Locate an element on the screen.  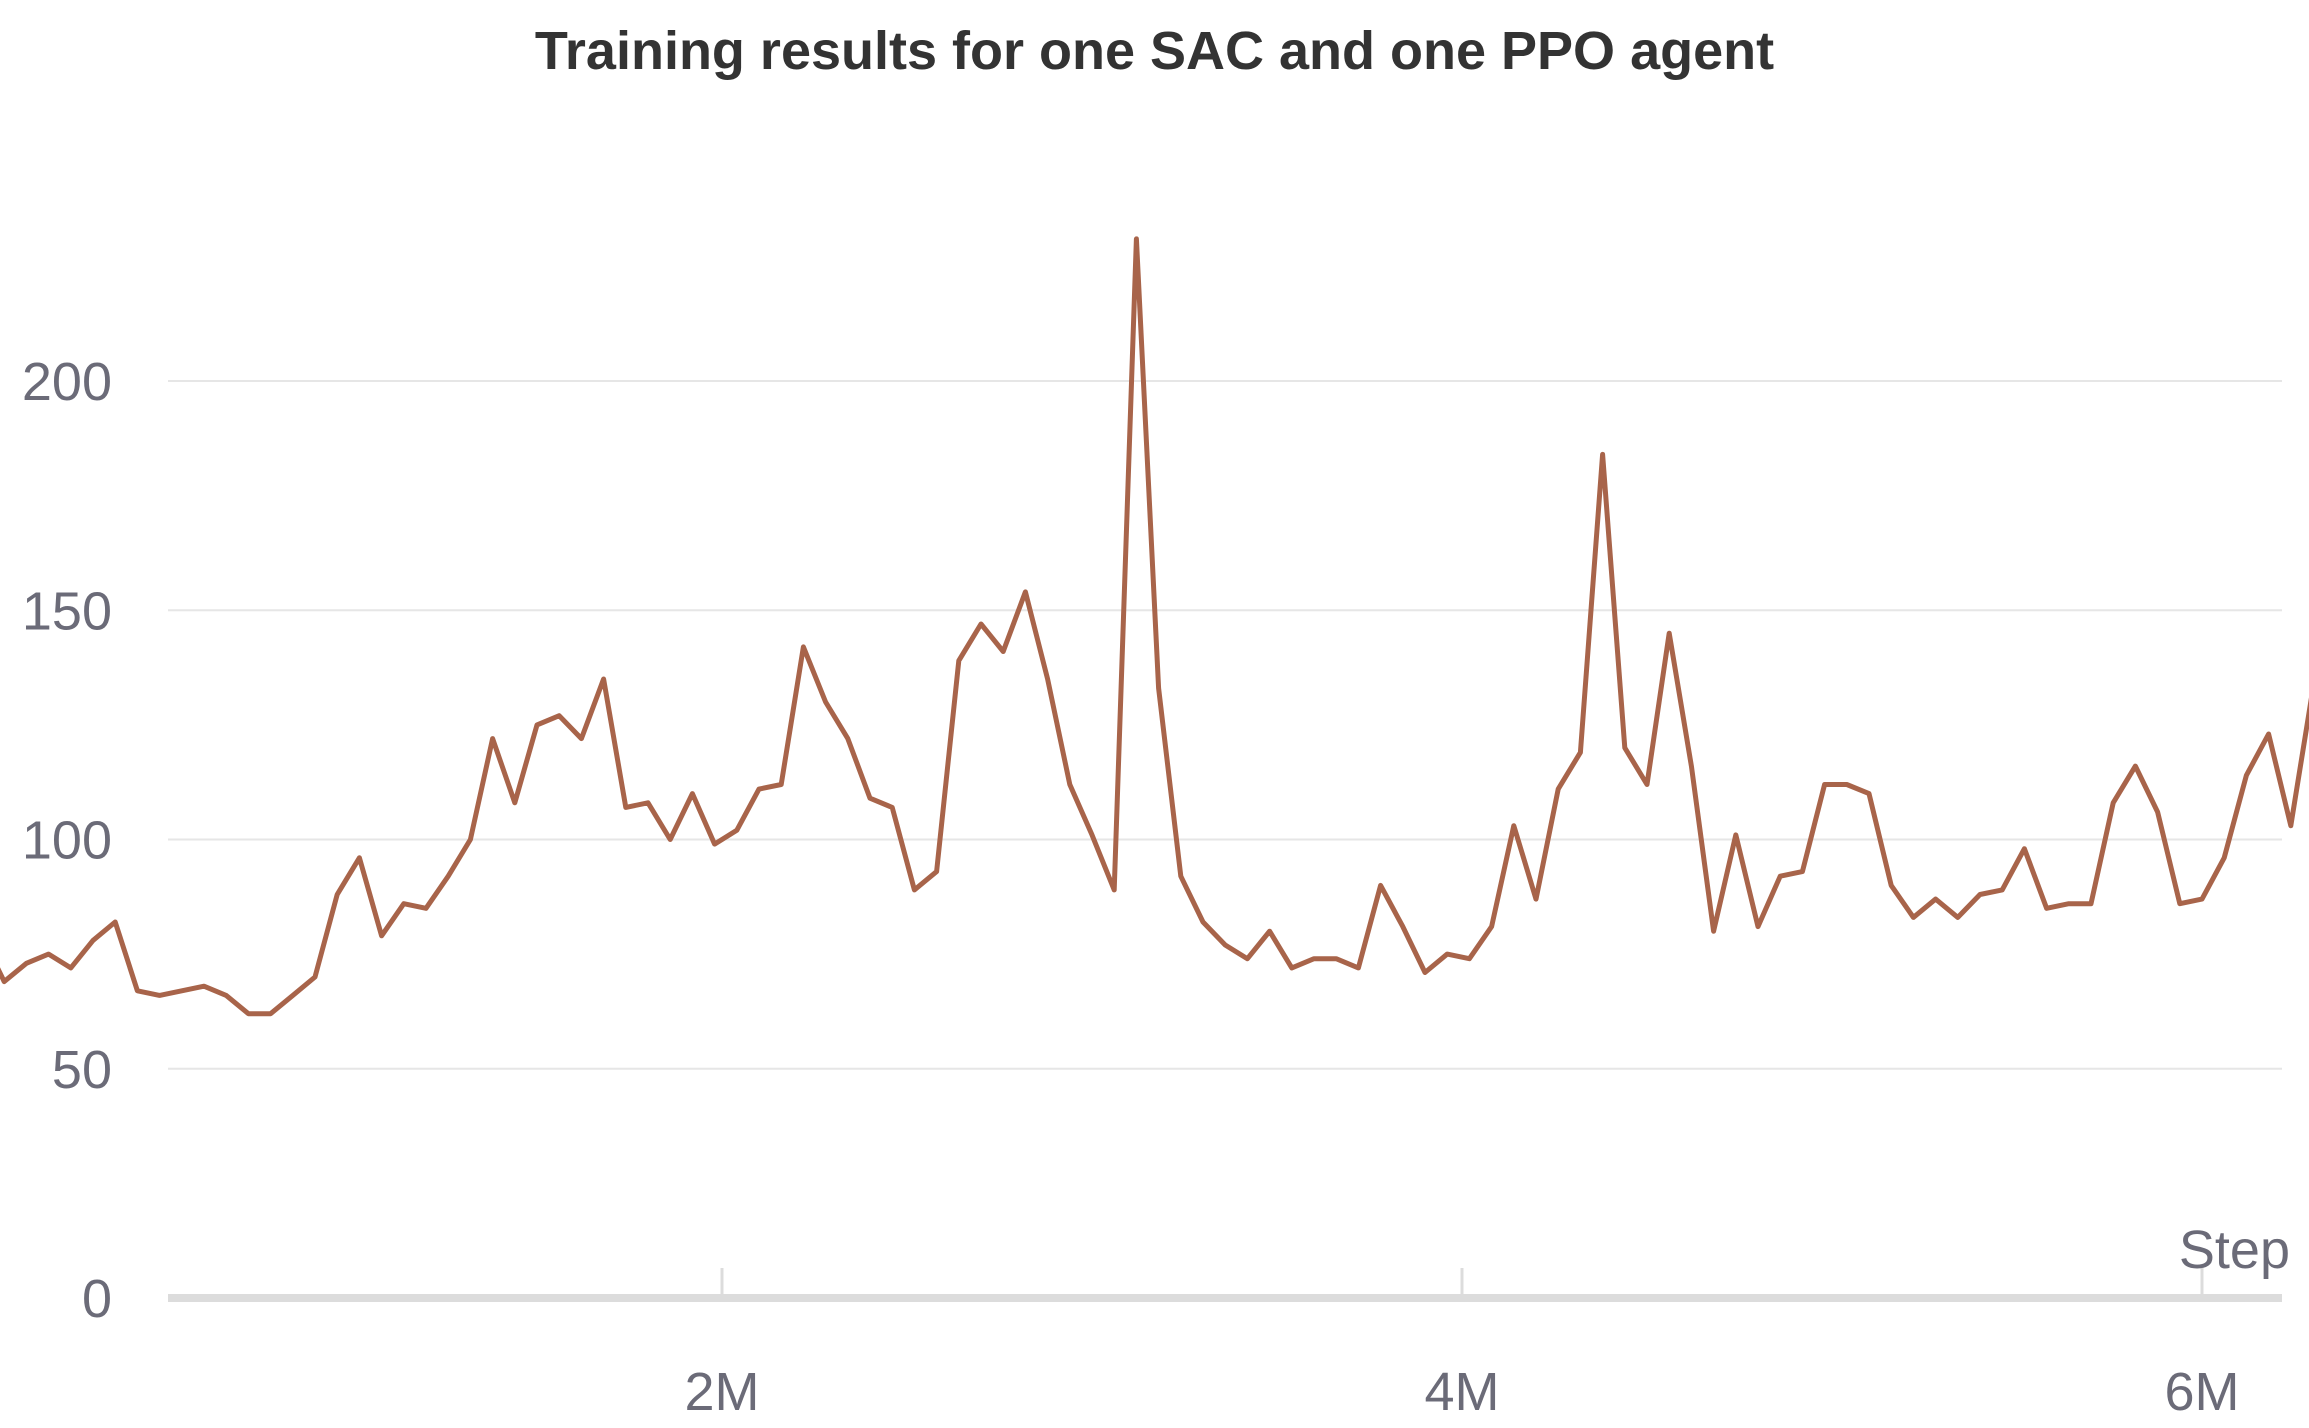
x-tick-label-6M: 6M is located at coordinates (2201, 1392).